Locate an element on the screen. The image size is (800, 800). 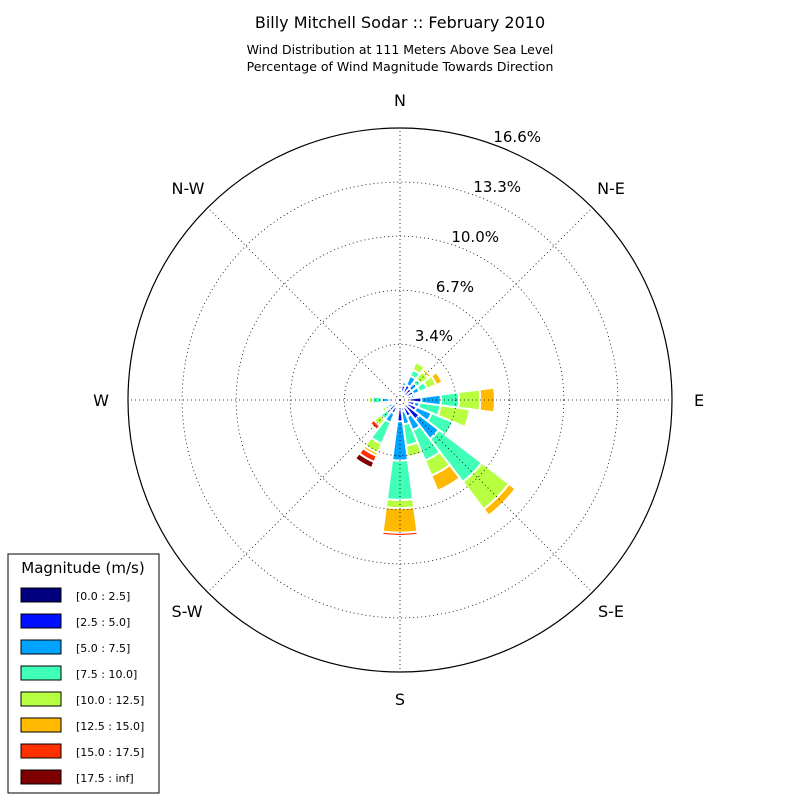
compass-label-n: N is located at coordinates (400, 100).